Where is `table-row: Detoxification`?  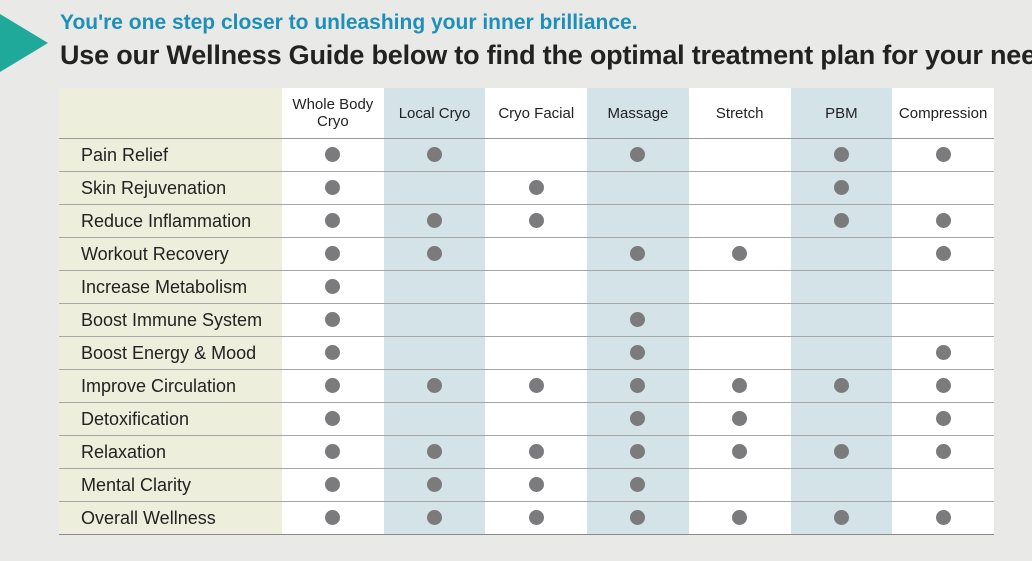
table-row: Detoxification is located at coordinates (526, 419).